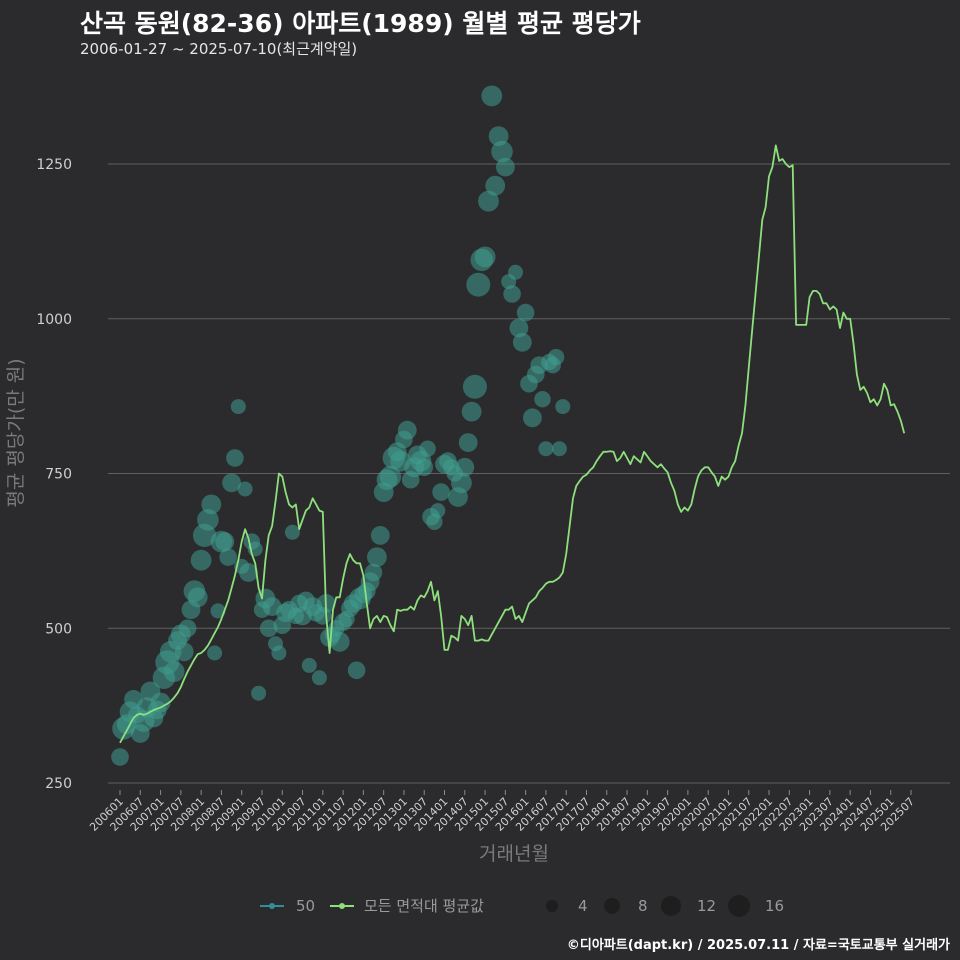 The image size is (960, 960). Describe the element at coordinates (424, 906) in the screenshot. I see `legend-label: 모든 면적대 평균값` at that location.